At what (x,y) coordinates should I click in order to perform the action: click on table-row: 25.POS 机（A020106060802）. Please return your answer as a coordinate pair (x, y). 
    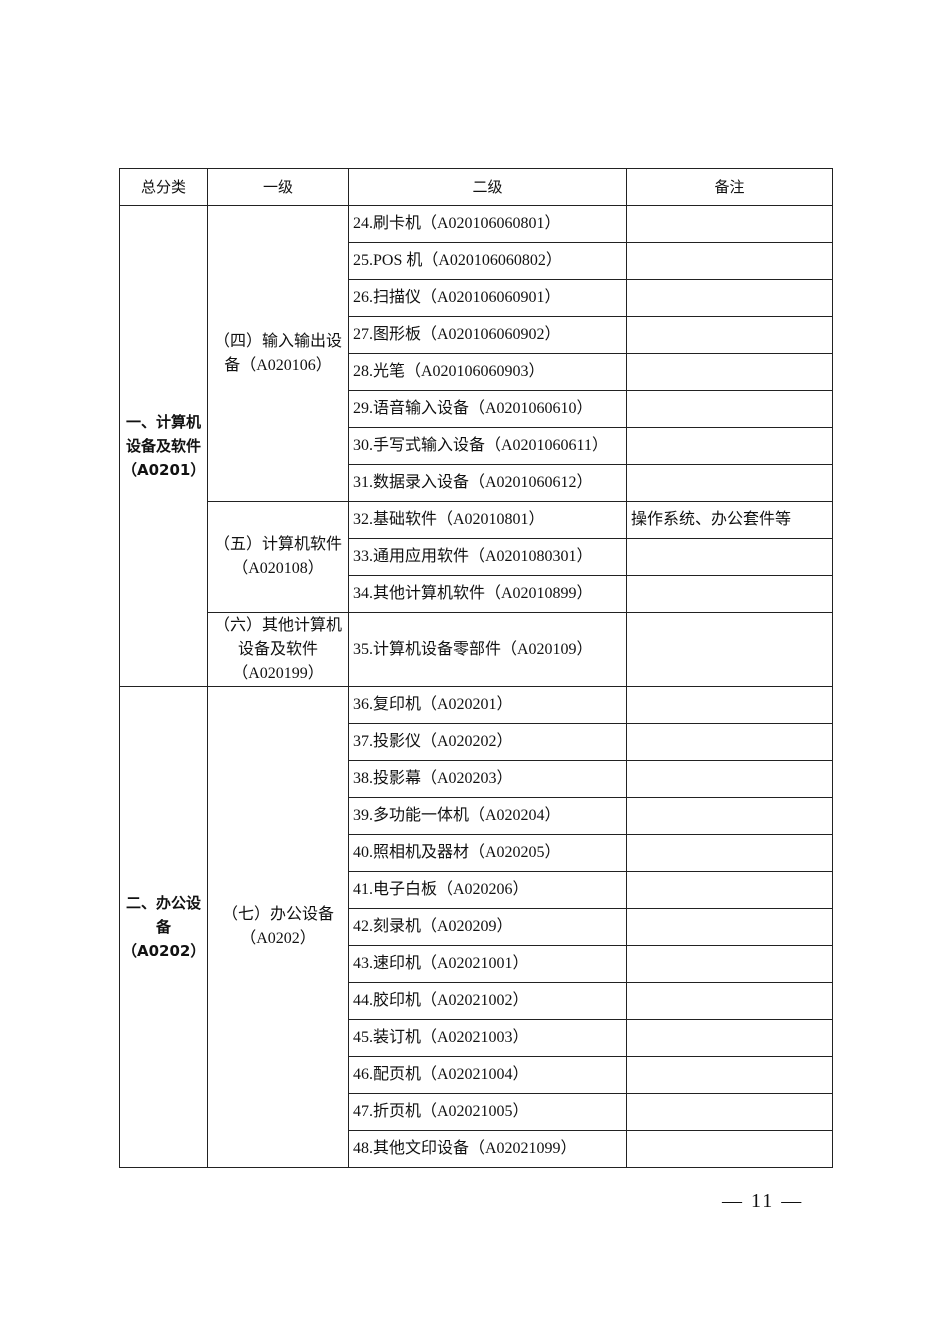
    Looking at the image, I should click on (476, 261).